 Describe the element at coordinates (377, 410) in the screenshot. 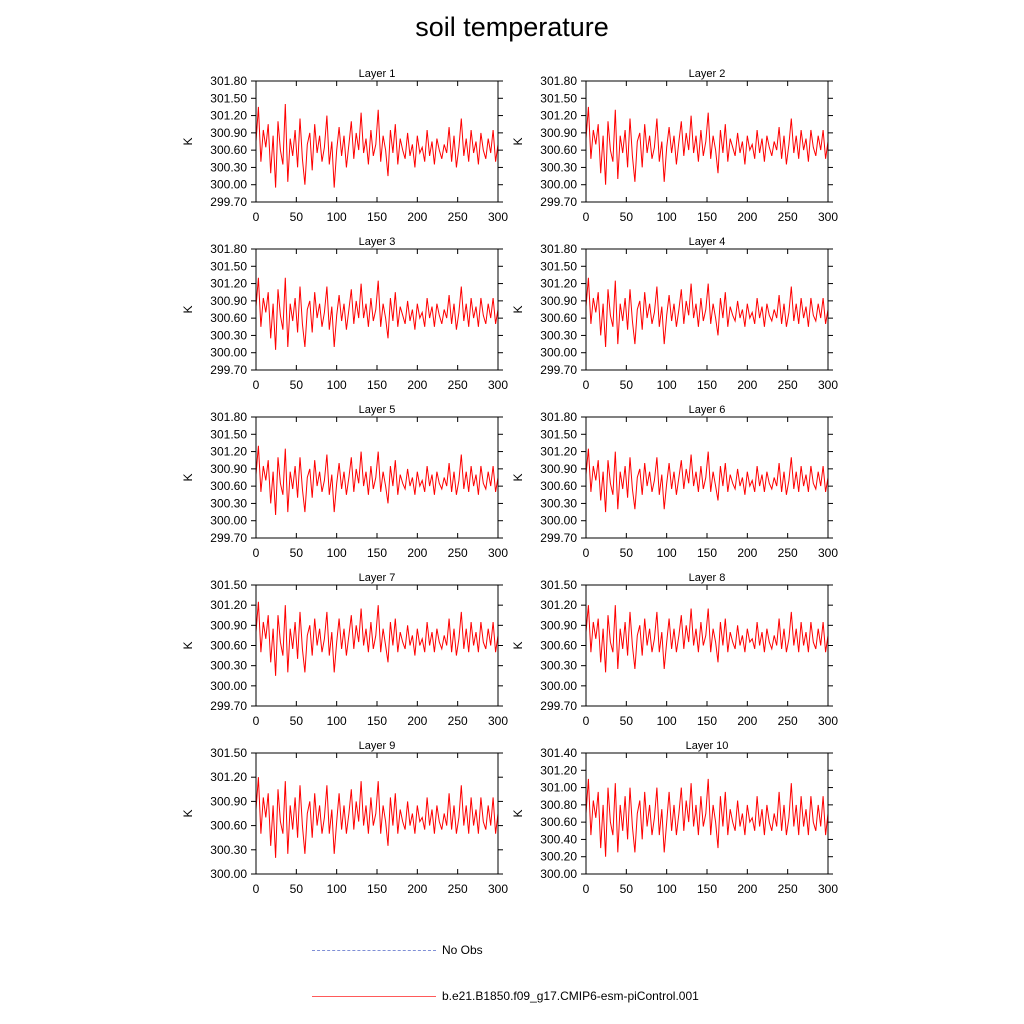

I see `panel-title: Layer 5` at that location.